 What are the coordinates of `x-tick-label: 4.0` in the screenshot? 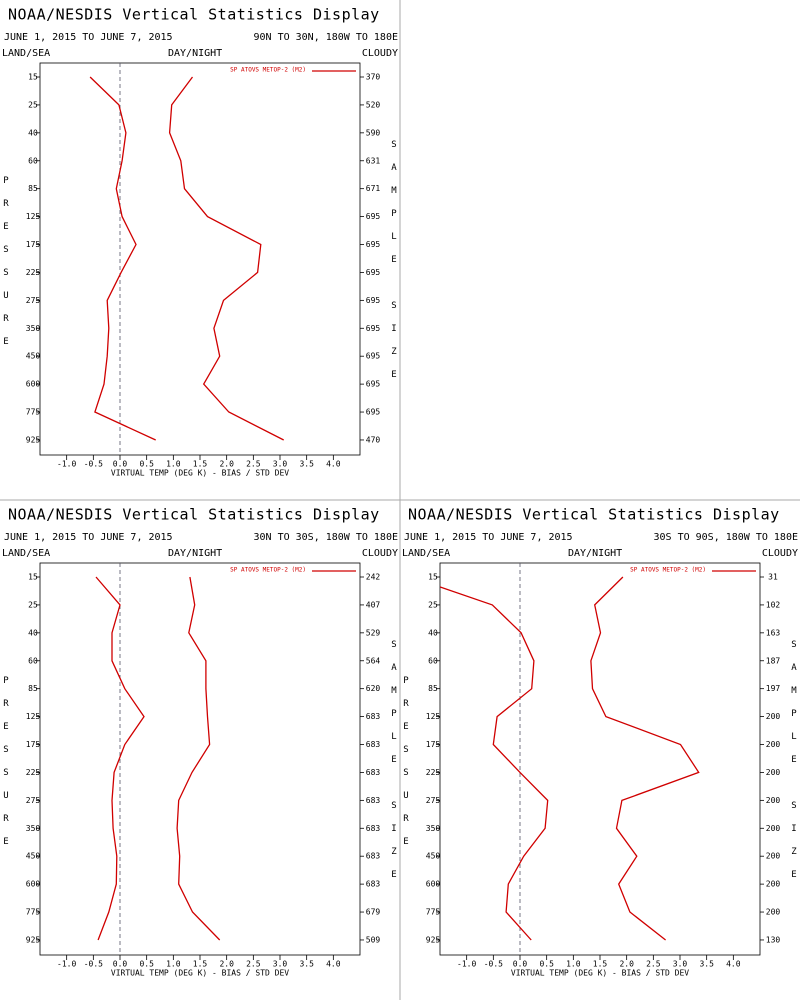 It's located at (333, 464).